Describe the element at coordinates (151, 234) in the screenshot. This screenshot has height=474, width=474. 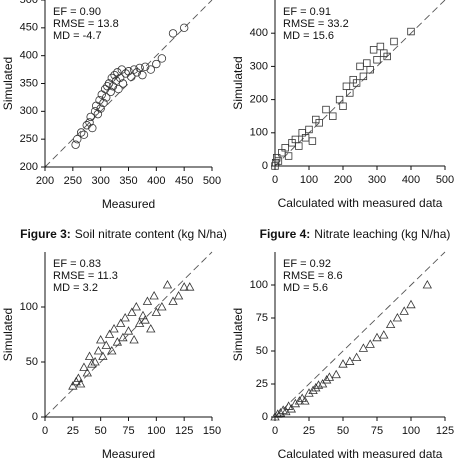
I see `title-text: Soil nitrate content (kg N/ha)` at that location.